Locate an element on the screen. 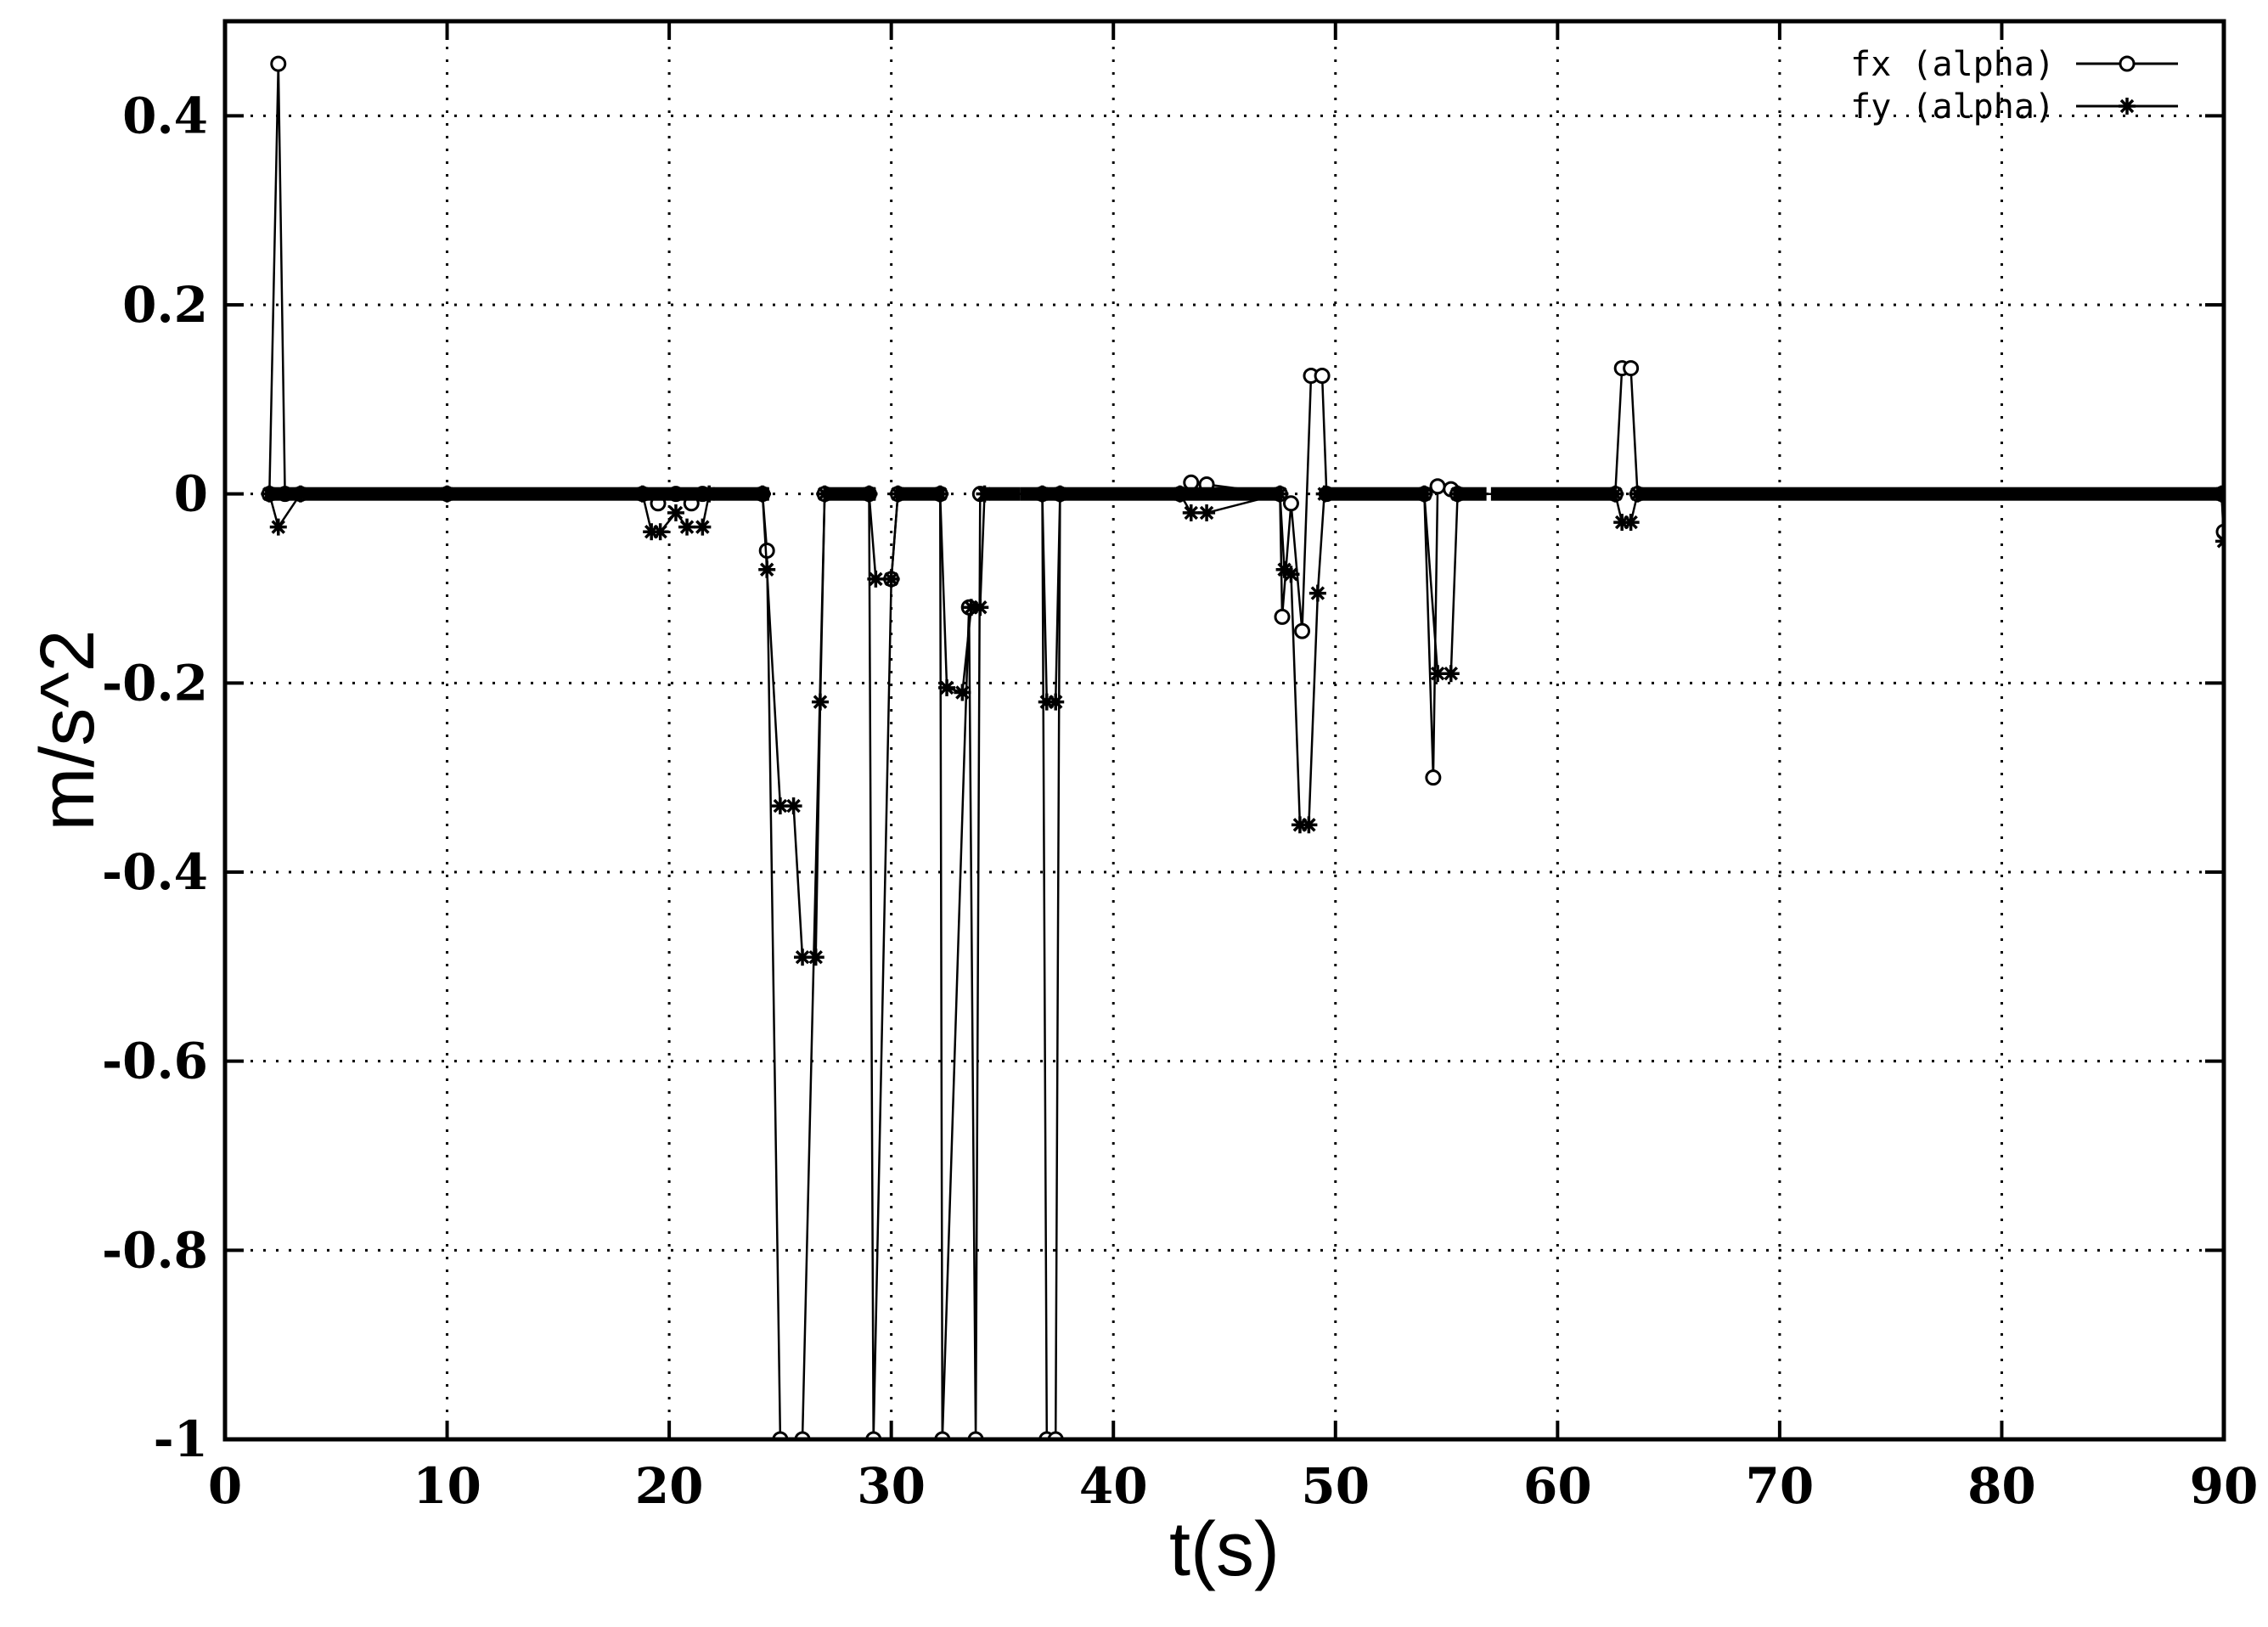  x-tick-label: 40 is located at coordinates (1113, 1486).